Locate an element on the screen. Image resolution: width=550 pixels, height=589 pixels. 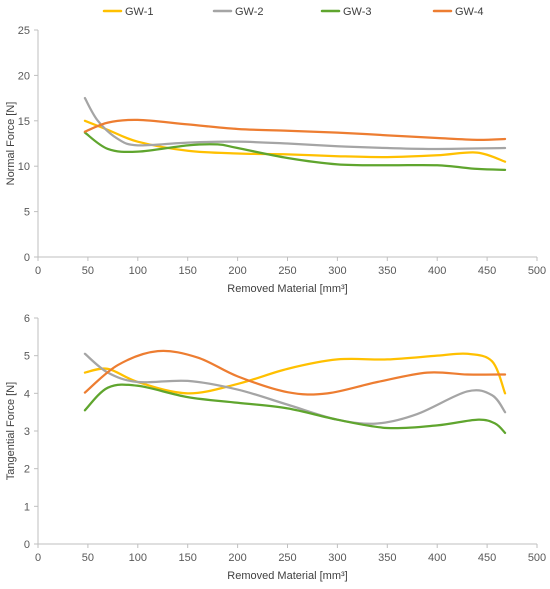
x-axis-title-2: Removed Material [mm³] is located at coordinates (287, 576).